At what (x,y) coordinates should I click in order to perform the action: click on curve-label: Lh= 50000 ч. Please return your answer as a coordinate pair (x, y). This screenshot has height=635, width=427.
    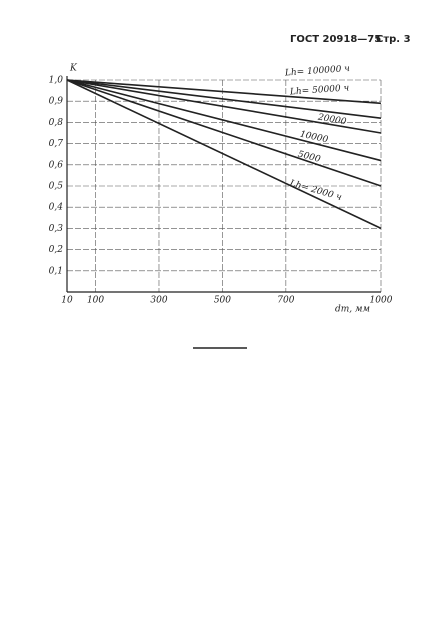
    Looking at the image, I should click on (319, 90).